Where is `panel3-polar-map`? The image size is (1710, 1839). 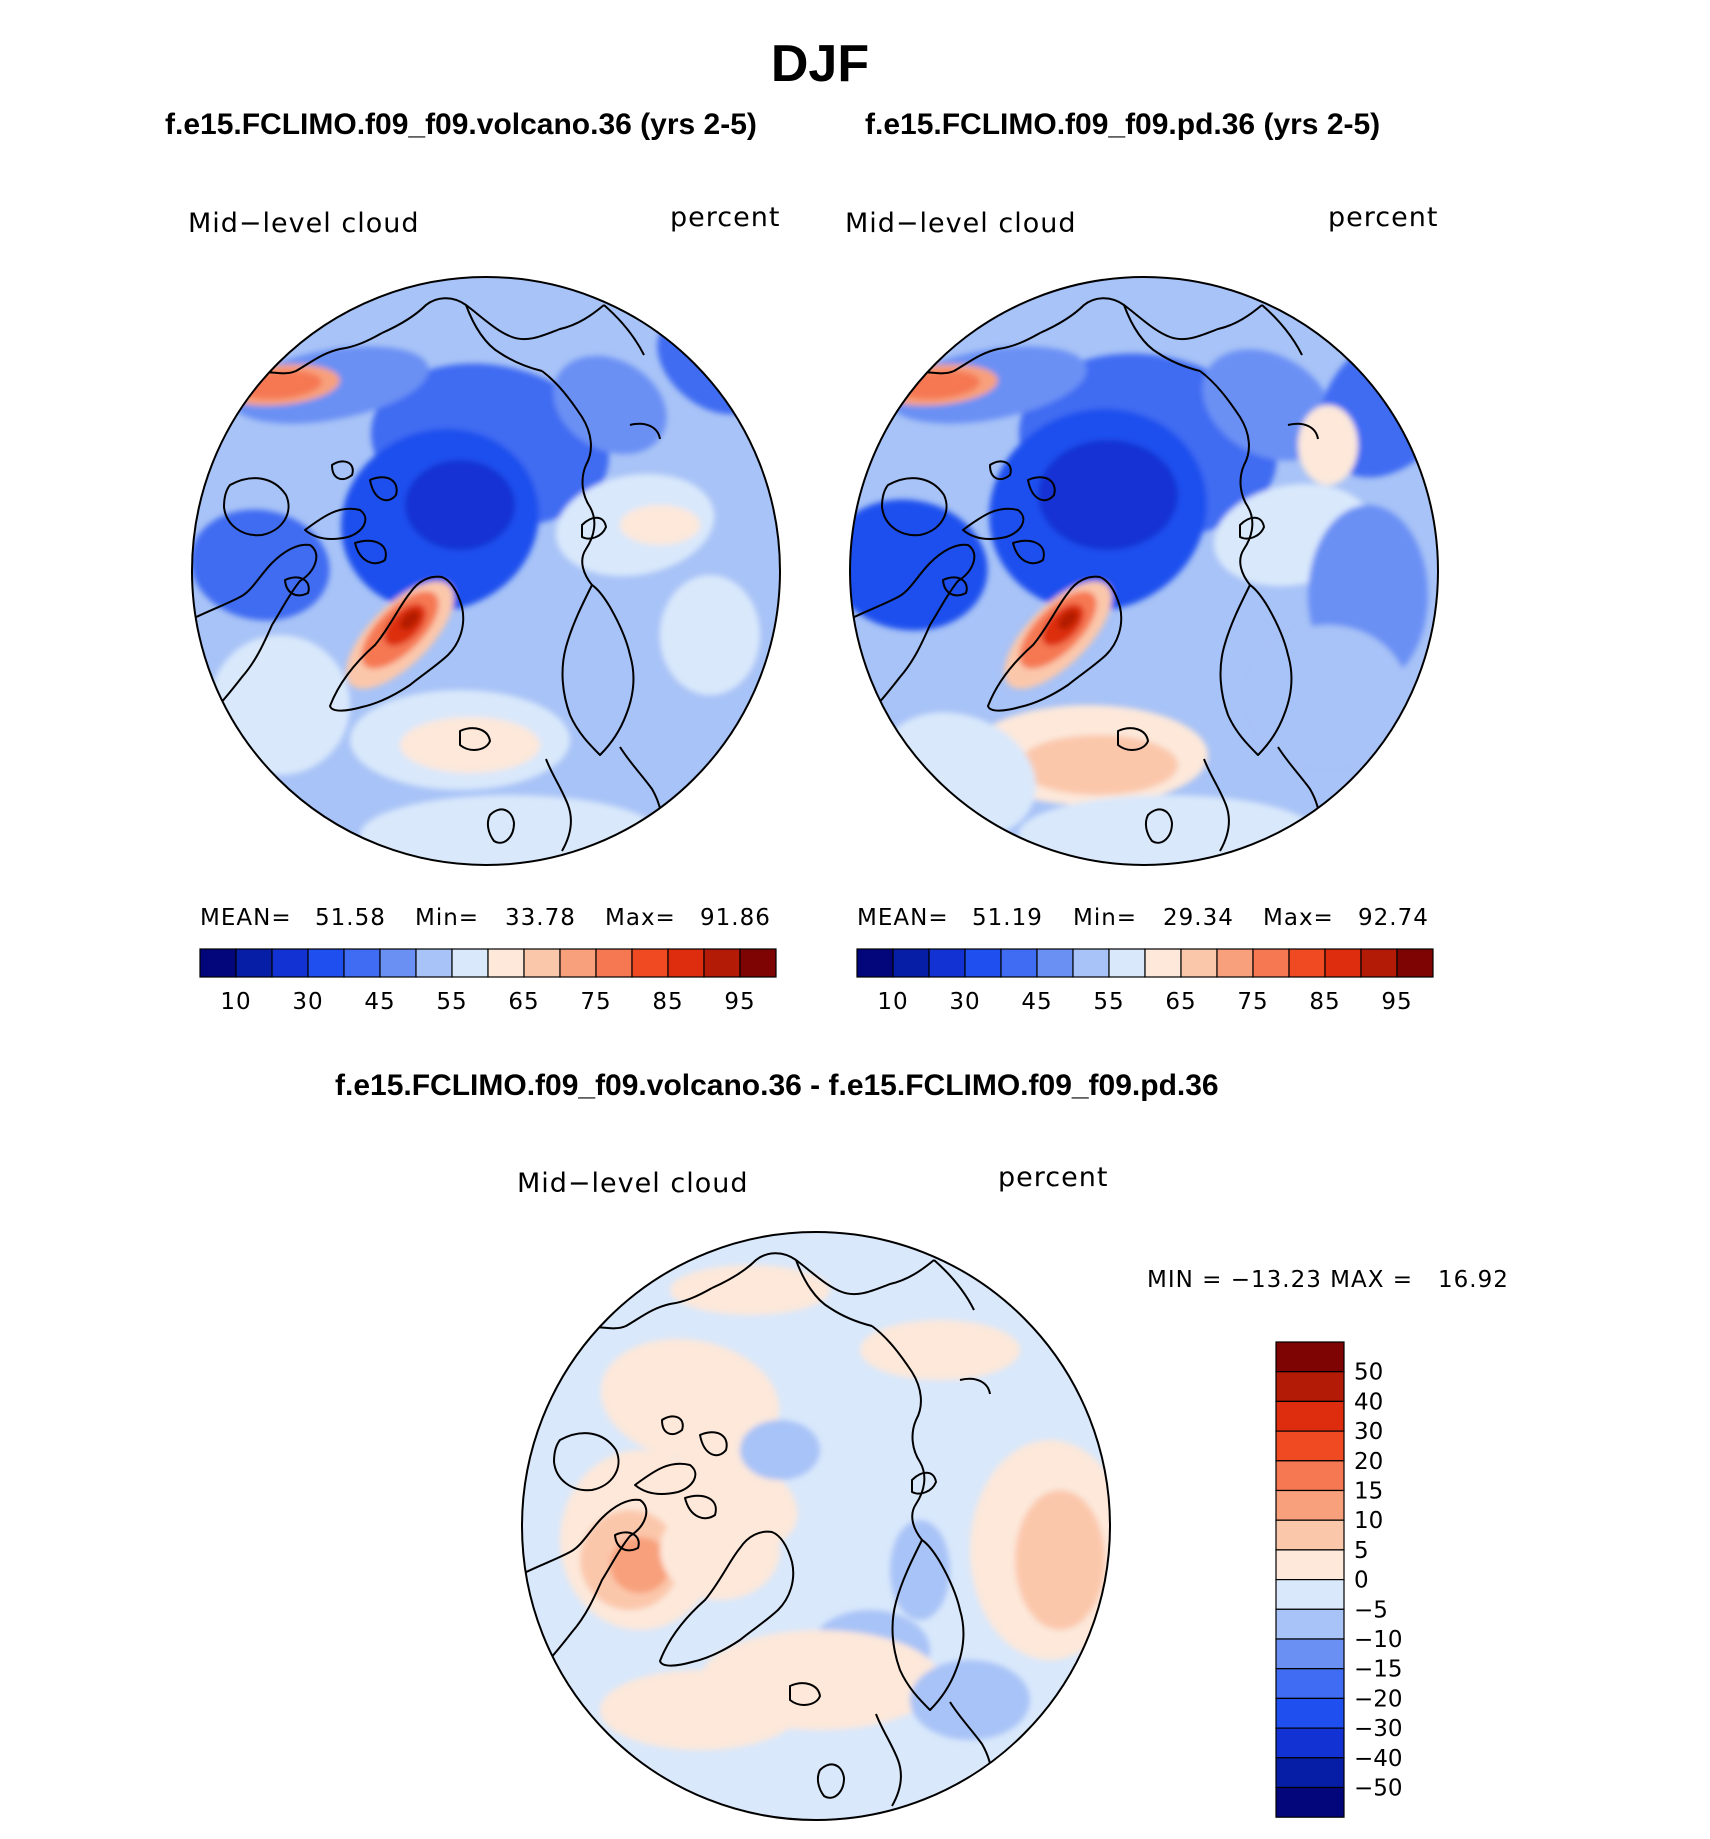
panel3-polar-map is located at coordinates (816, 1526).